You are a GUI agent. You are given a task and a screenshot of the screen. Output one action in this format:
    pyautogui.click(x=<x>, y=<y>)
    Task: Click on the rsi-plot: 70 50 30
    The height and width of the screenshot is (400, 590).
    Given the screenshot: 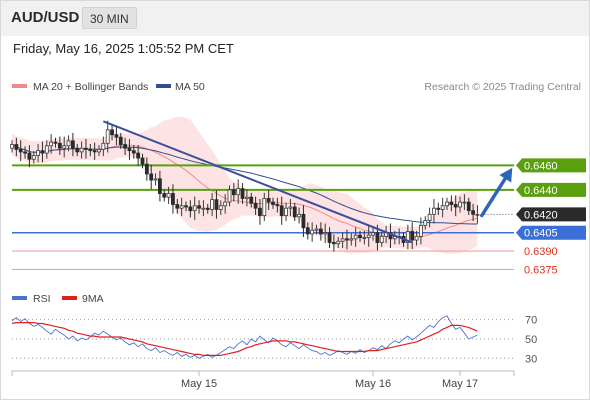 What is the action you would take?
    pyautogui.click(x=274, y=340)
    